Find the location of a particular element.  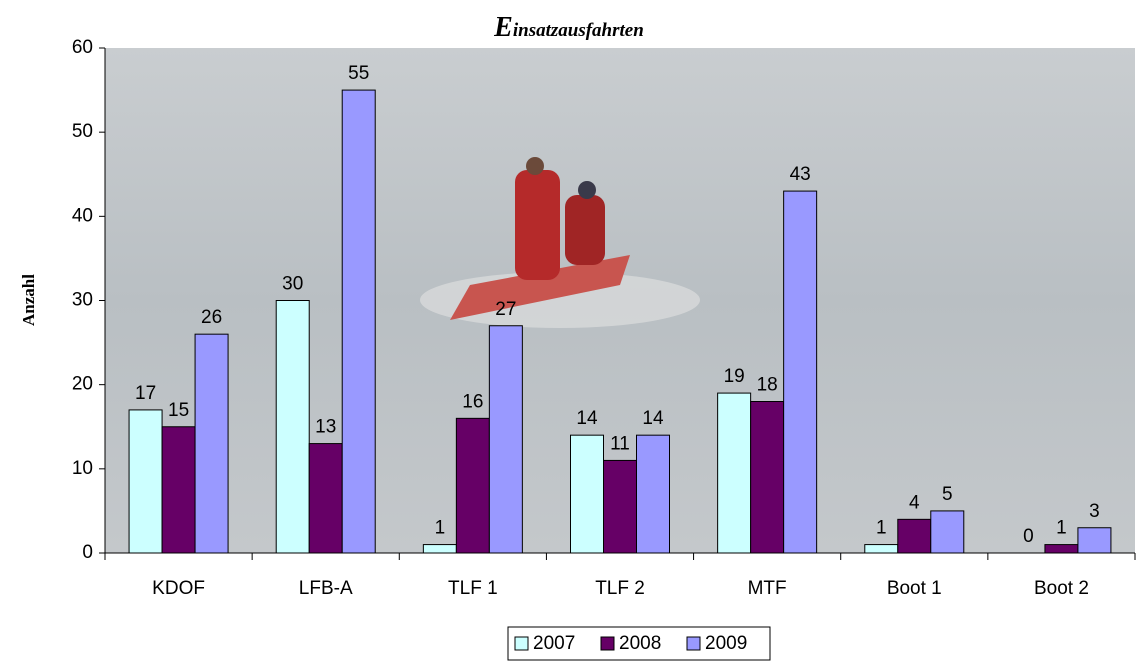

data-label: 43 is located at coordinates (800, 174).